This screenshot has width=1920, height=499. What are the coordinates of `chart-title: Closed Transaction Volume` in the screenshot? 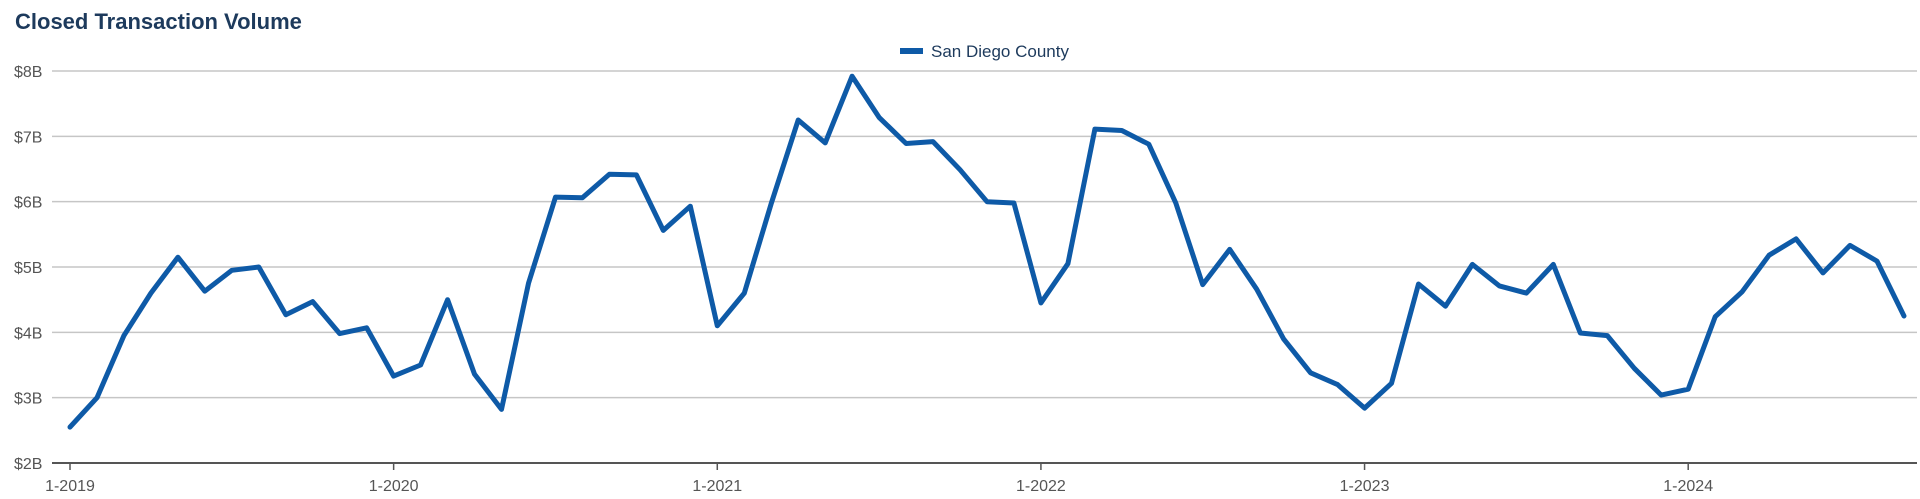 It's located at (158, 21).